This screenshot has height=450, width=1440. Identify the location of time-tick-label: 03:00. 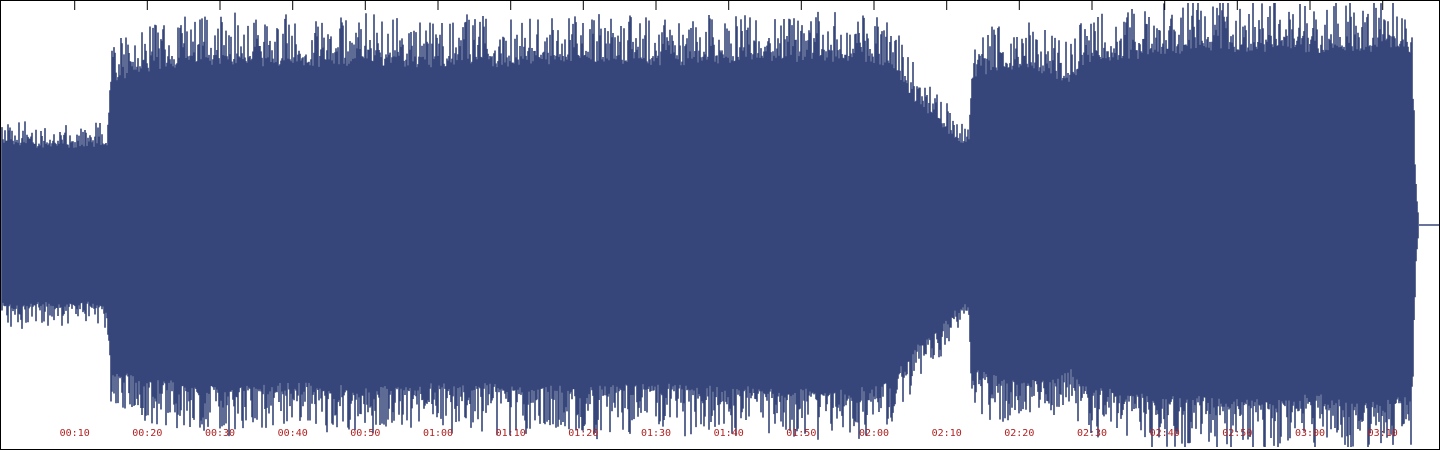
(1310, 433).